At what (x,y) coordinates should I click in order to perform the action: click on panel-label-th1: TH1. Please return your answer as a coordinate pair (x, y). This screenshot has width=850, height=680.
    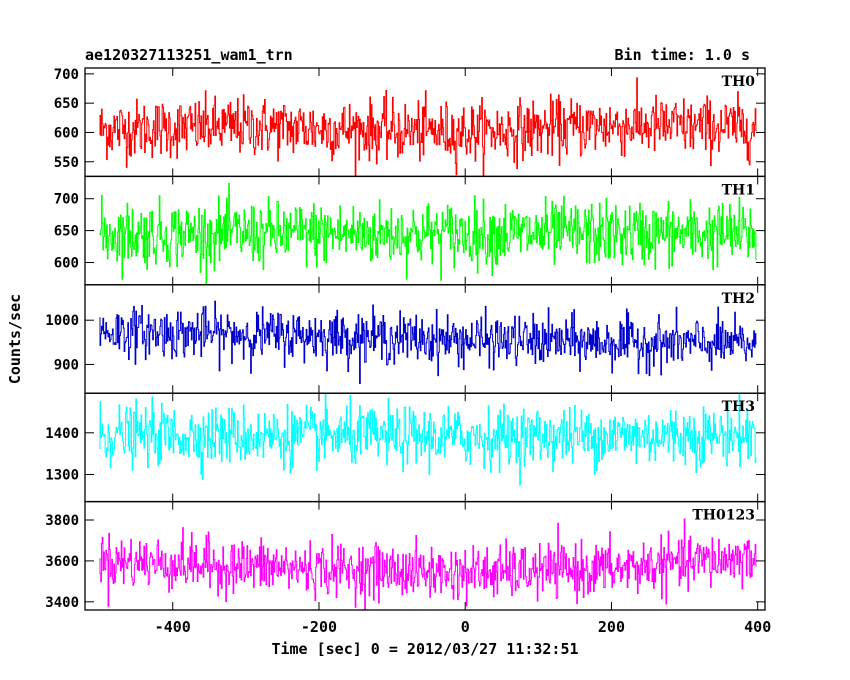
    Looking at the image, I should click on (738, 190).